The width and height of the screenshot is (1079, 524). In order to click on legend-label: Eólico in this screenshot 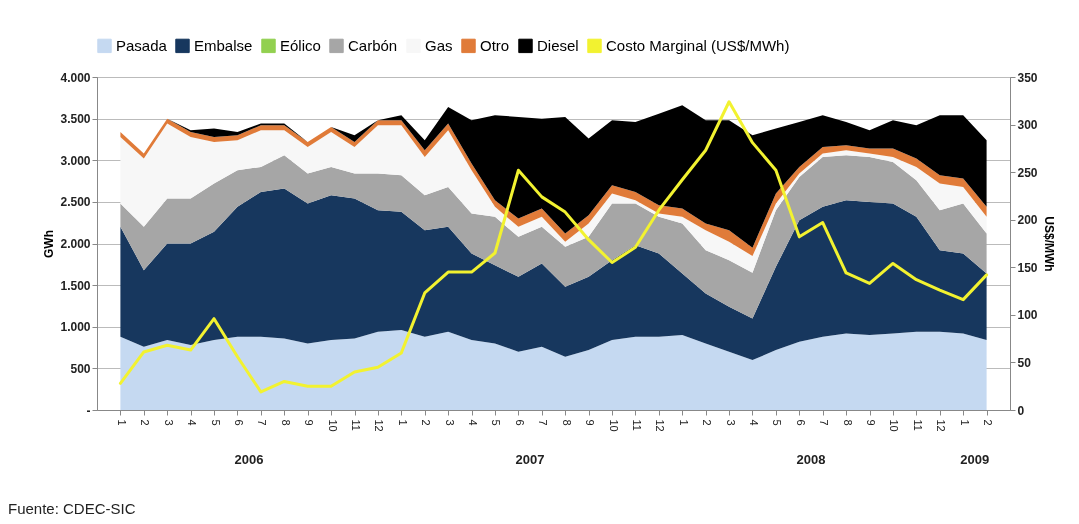, I will do `click(300, 45)`.